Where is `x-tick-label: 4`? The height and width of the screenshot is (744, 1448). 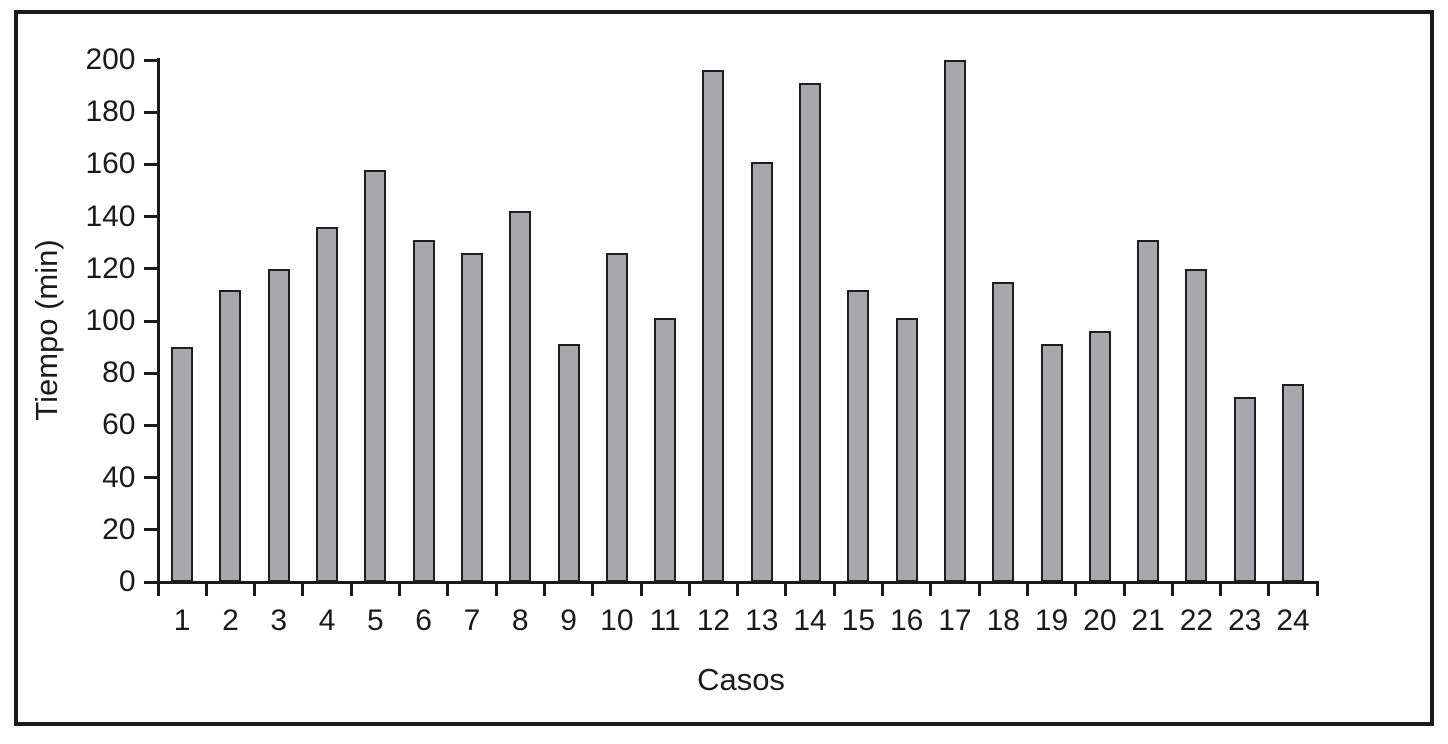 x-tick-label: 4 is located at coordinates (327, 620).